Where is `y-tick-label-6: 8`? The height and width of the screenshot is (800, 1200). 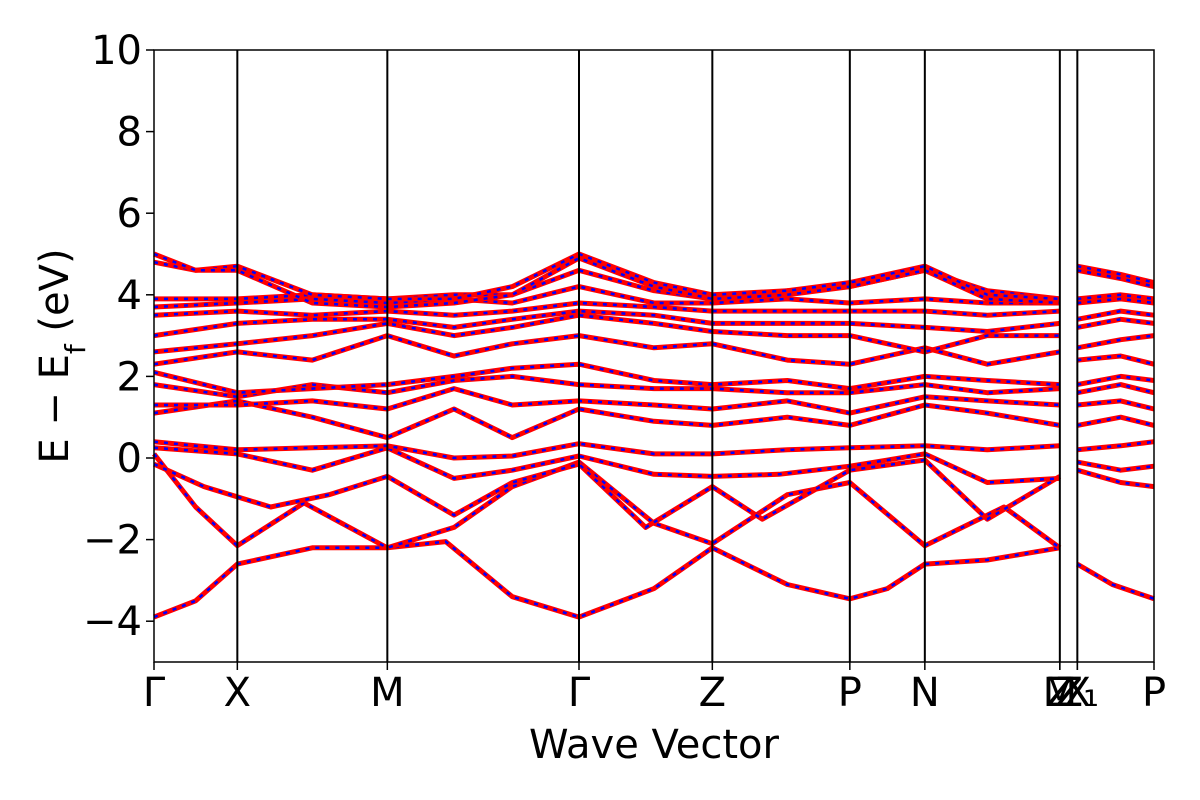
y-tick-label-6: 8 is located at coordinates (129, 133).